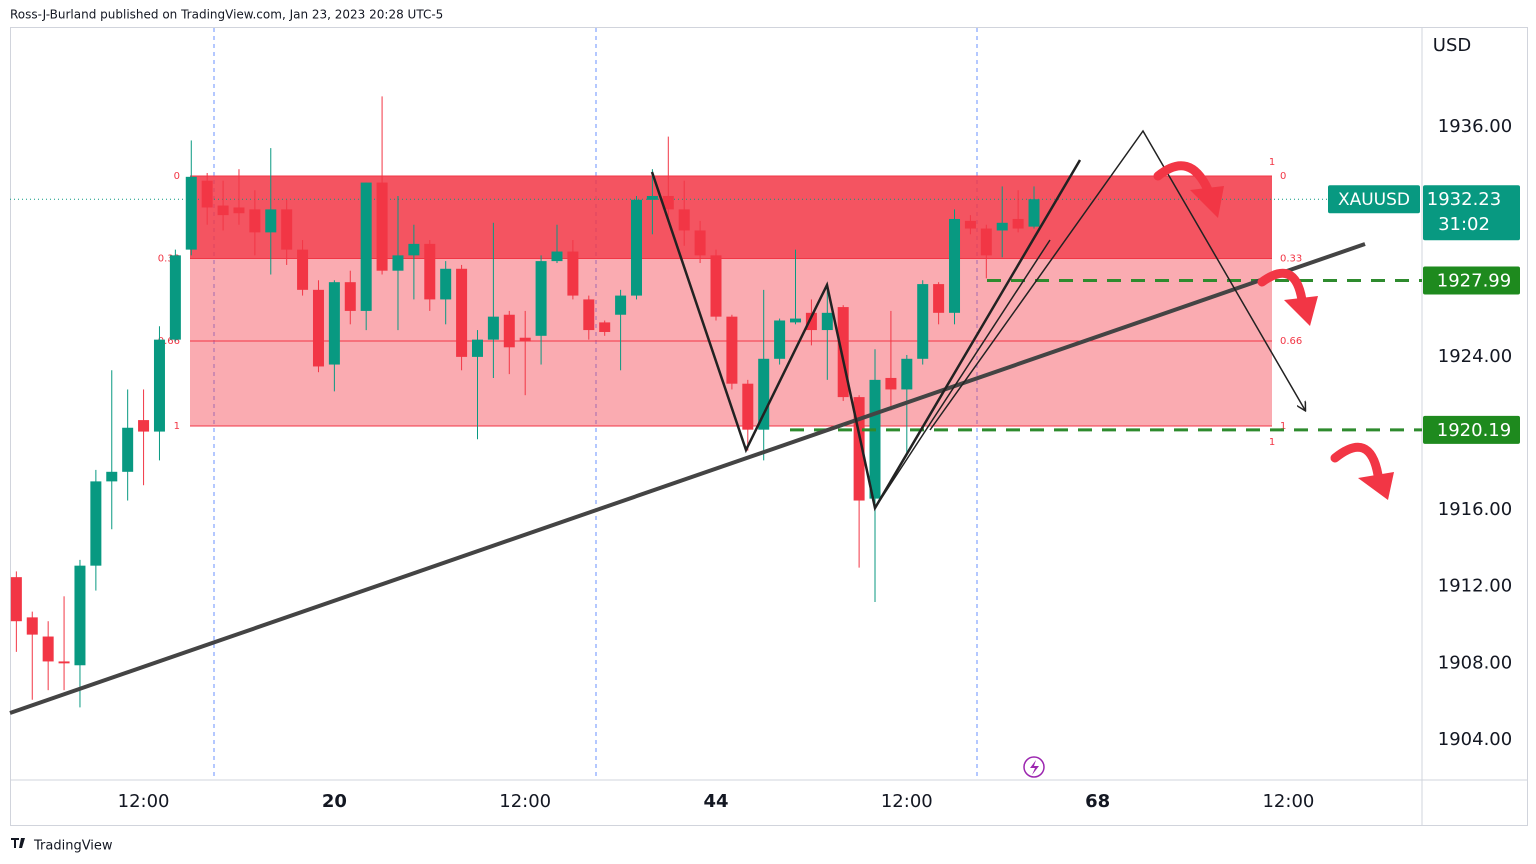 Image resolution: width=1536 pixels, height=864 pixels. What do you see at coordinates (18, 843) in the screenshot?
I see `brand-logo` at bounding box center [18, 843].